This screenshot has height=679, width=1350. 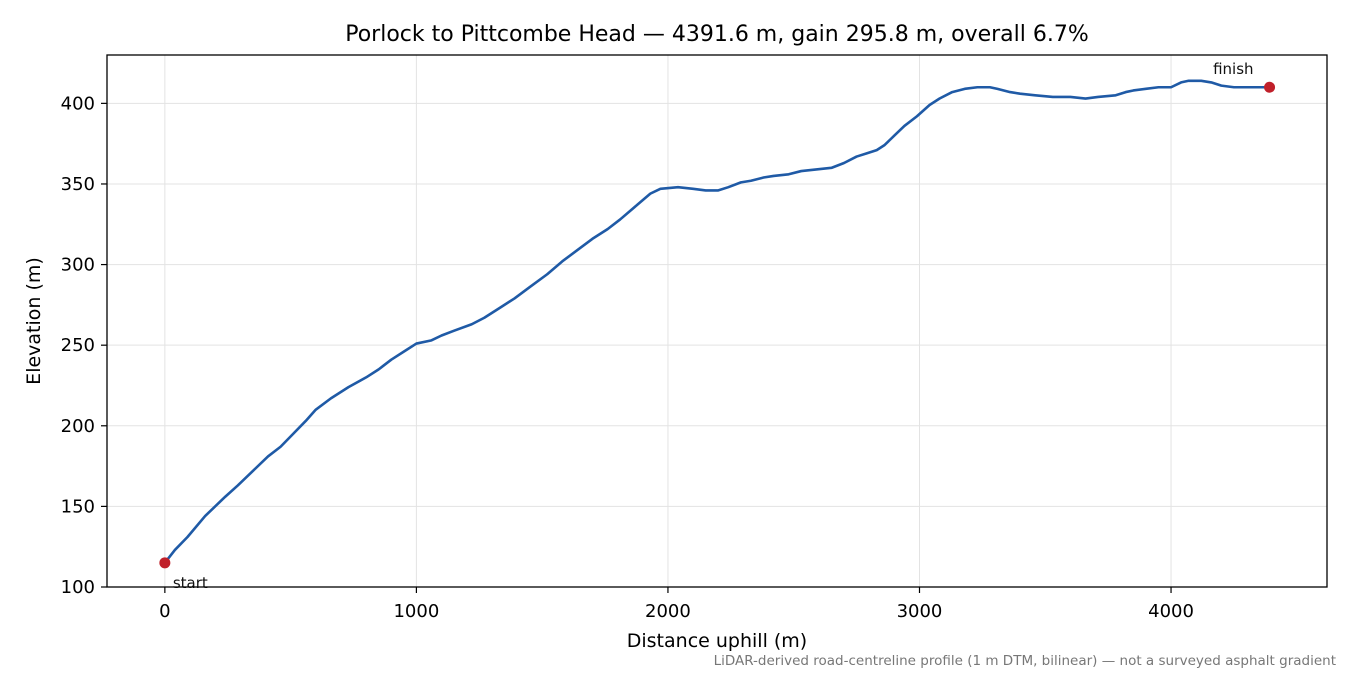 What do you see at coordinates (78, 265) in the screenshot?
I see `y-tick-label: 300` at bounding box center [78, 265].